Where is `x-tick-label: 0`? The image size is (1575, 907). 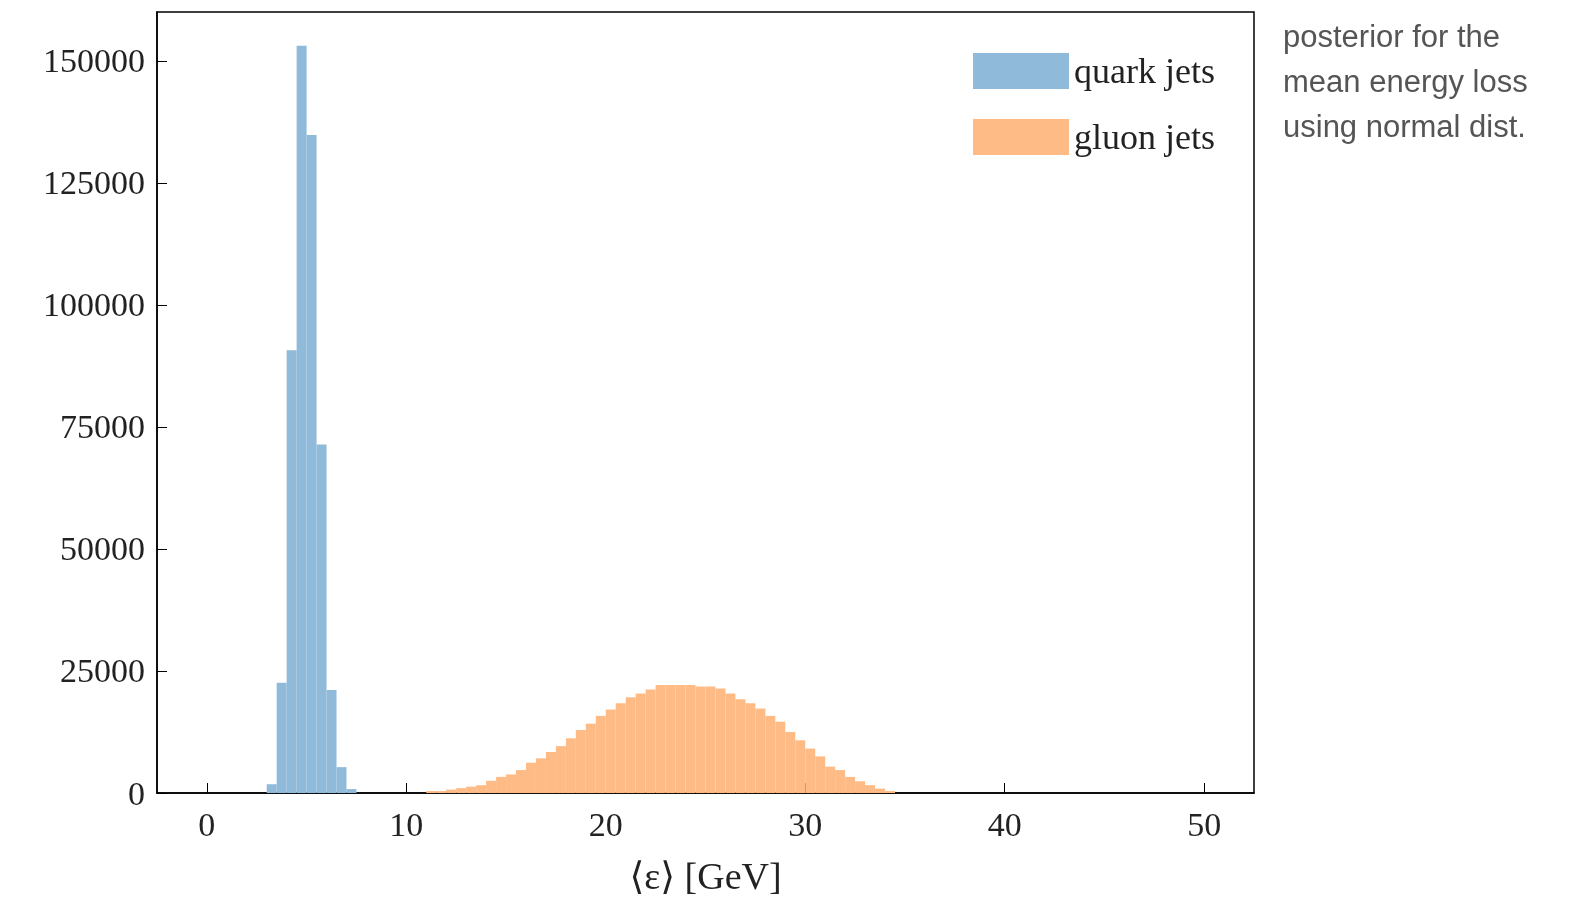 x-tick-label: 0 is located at coordinates (207, 824).